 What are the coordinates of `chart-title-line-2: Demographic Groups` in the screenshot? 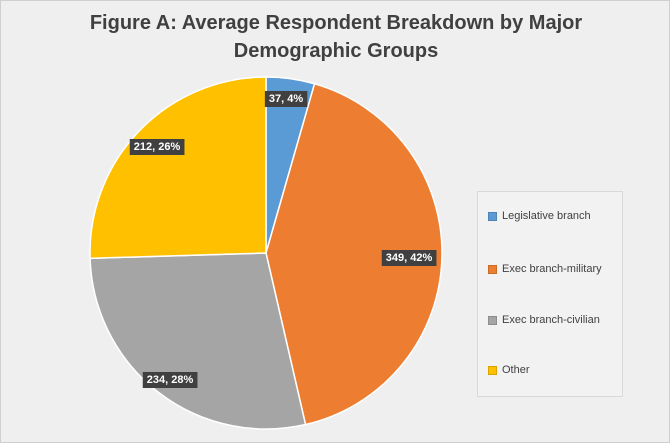 It's located at (336, 51).